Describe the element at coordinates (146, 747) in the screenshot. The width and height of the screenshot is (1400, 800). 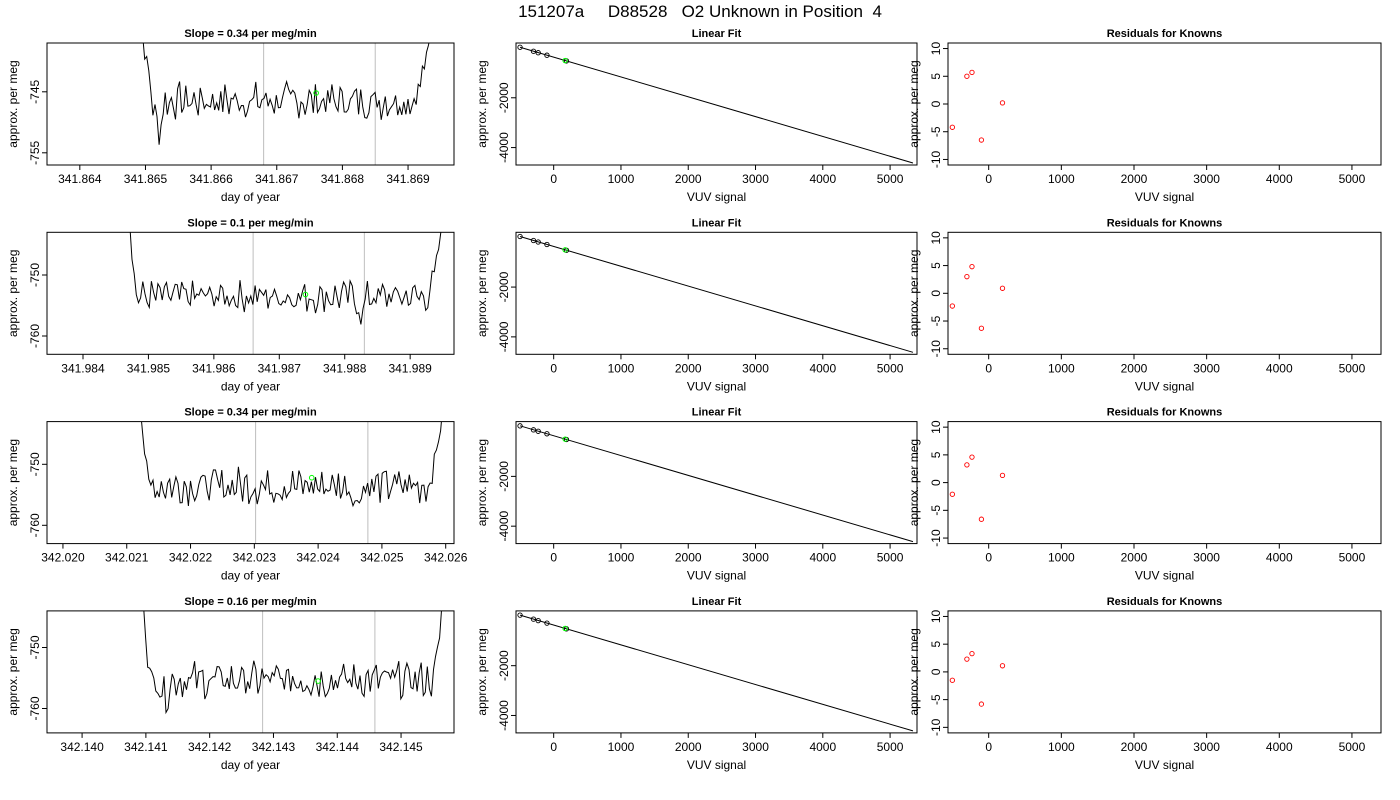
I see `x-tick-label: 342.141` at that location.